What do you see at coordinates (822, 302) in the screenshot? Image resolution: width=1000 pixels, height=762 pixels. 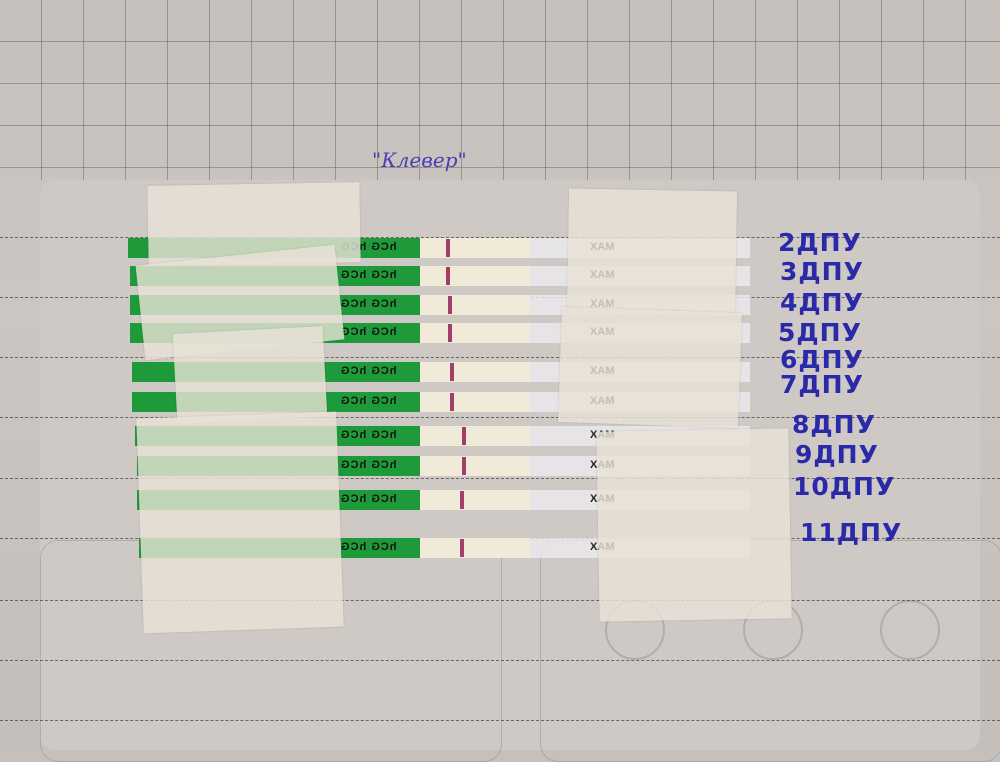 I see `day-label: 4ДПУ` at bounding box center [822, 302].